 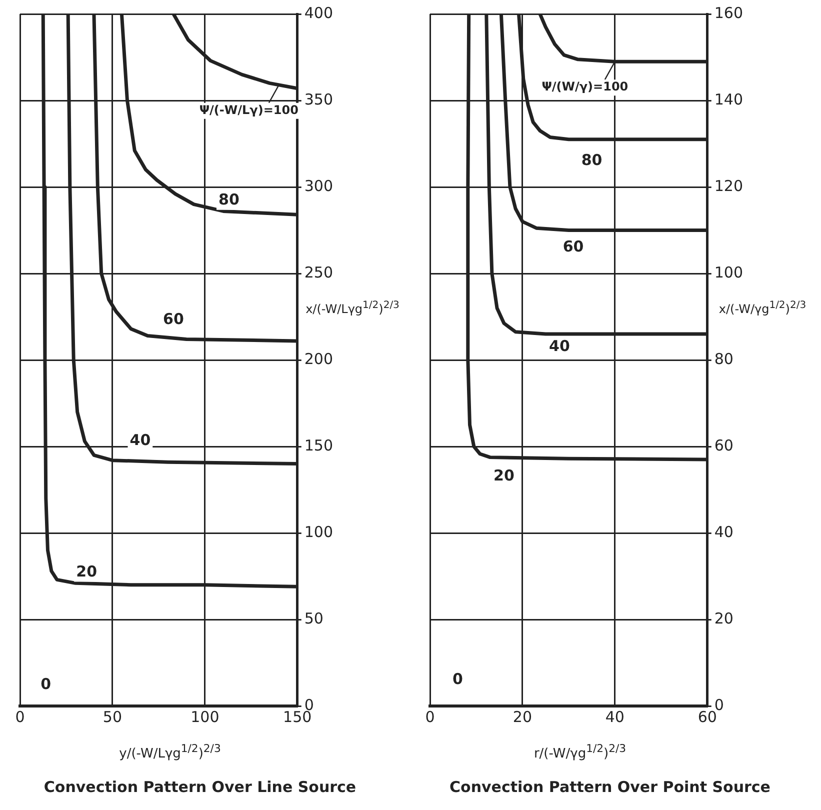 What do you see at coordinates (614, 717) in the screenshot?
I see `x-tick-label: 40` at bounding box center [614, 717].